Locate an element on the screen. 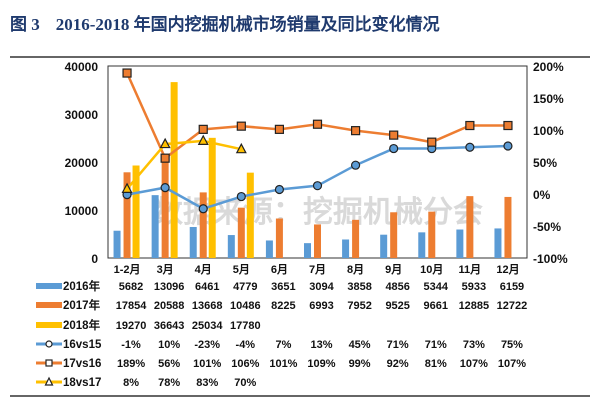 The width and height of the screenshot is (600, 403). table-cell: 4856 is located at coordinates (397, 287).